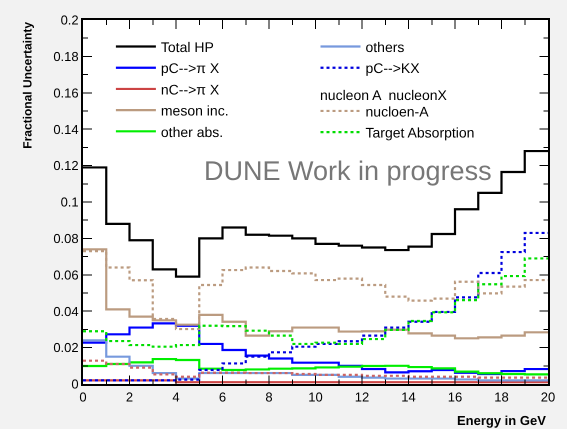 This screenshot has height=429, width=567. Describe the element at coordinates (187, 46) in the screenshot. I see `legend-label: Total HP` at that location.